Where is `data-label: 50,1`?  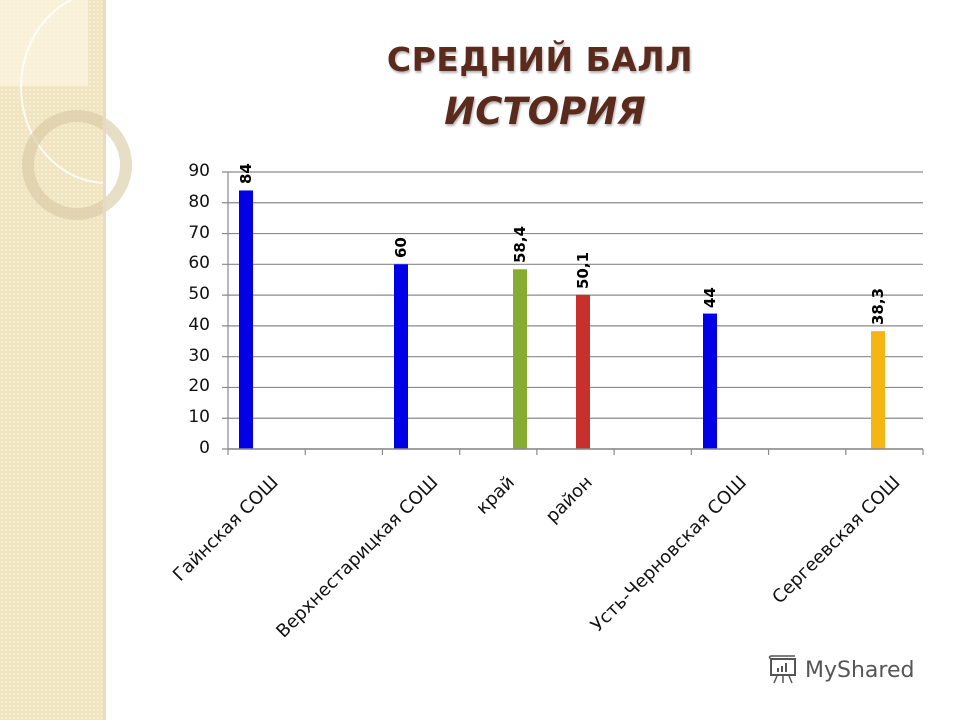
data-label: 50,1 is located at coordinates (583, 270).